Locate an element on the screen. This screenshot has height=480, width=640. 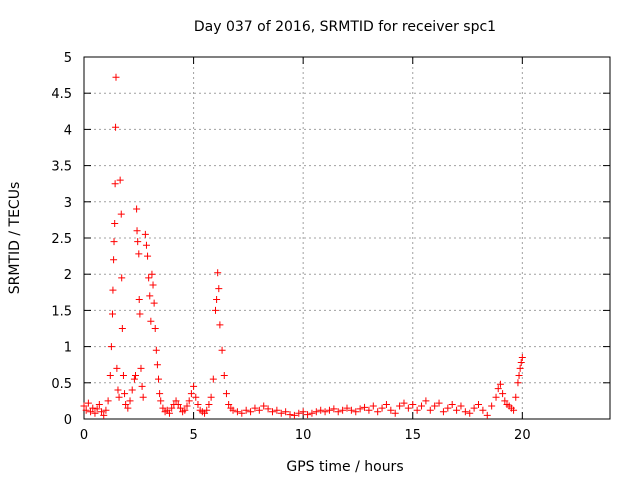
x-tick-label: 10 is located at coordinates (303, 435).